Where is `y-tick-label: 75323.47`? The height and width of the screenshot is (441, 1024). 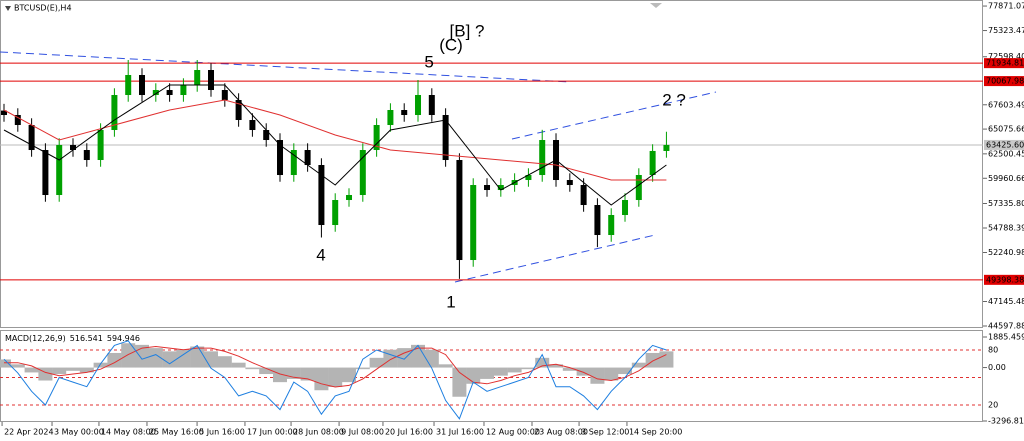
y-tick-label: 75323.47 is located at coordinates (1006, 30).